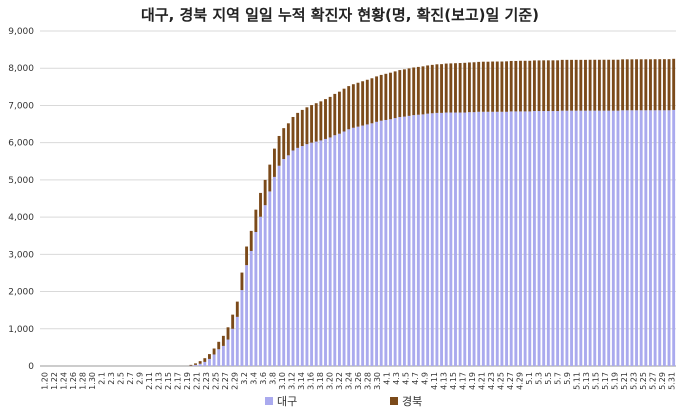  Describe the element at coordinates (330, 381) in the screenshot. I see `x-tick-label: 3.20` at that location.